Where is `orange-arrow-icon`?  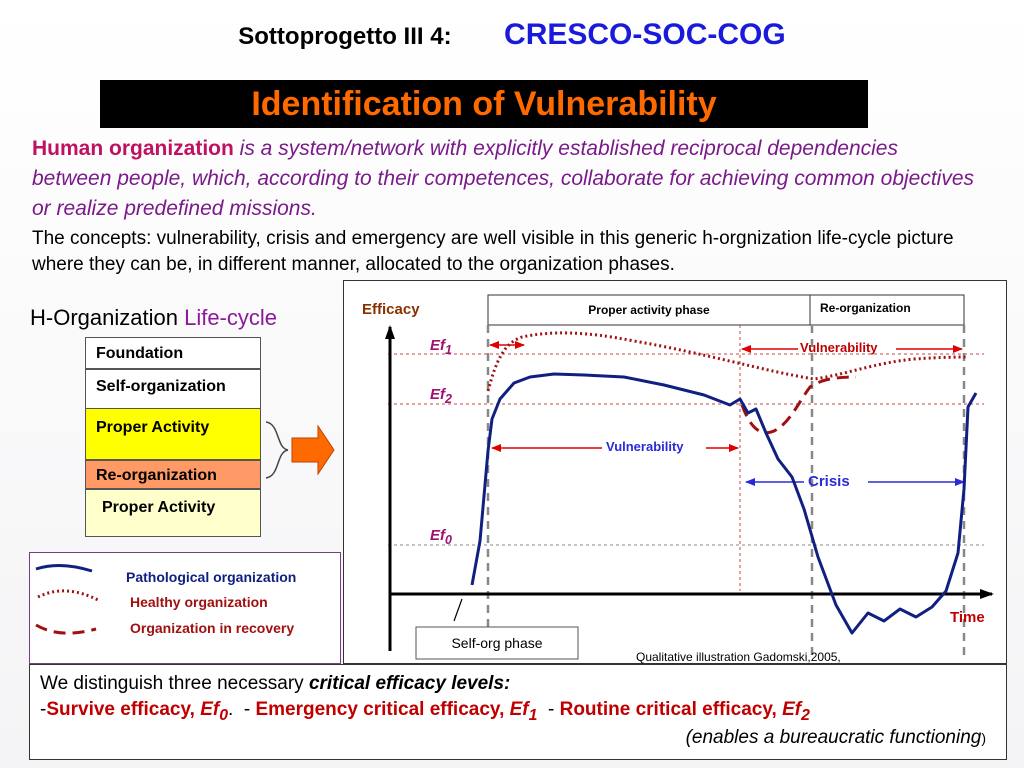
orange-arrow-icon is located at coordinates (313, 450).